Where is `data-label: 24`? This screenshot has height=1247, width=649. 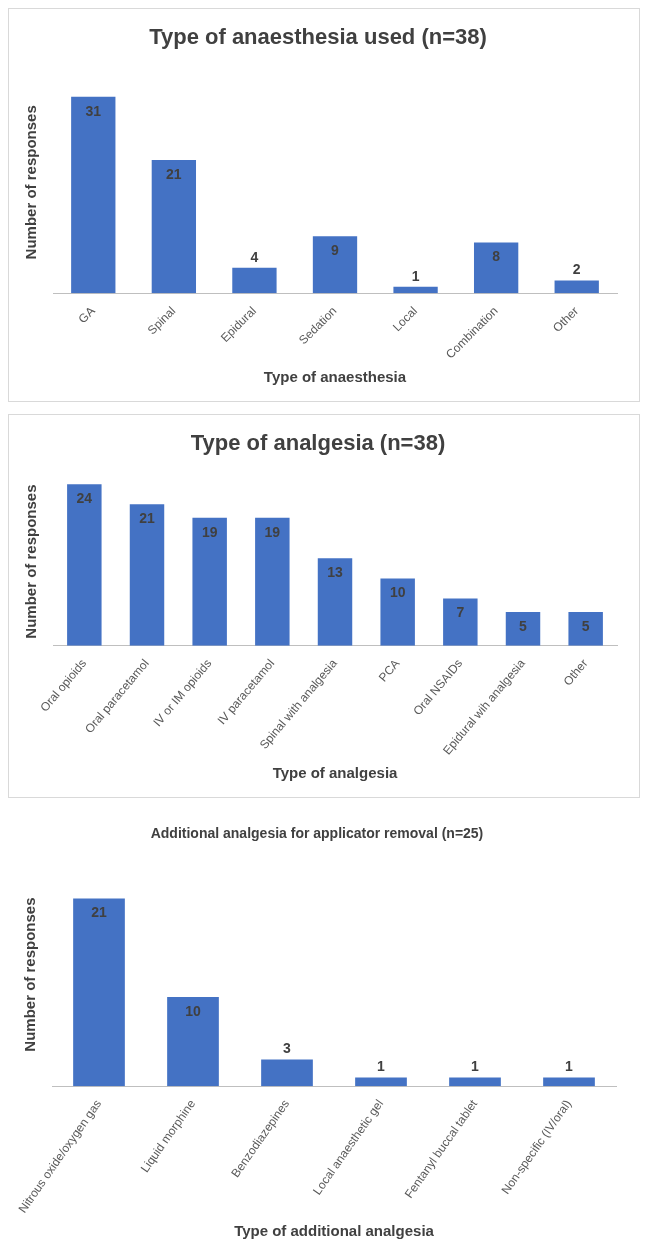
data-label: 24 is located at coordinates (84, 497).